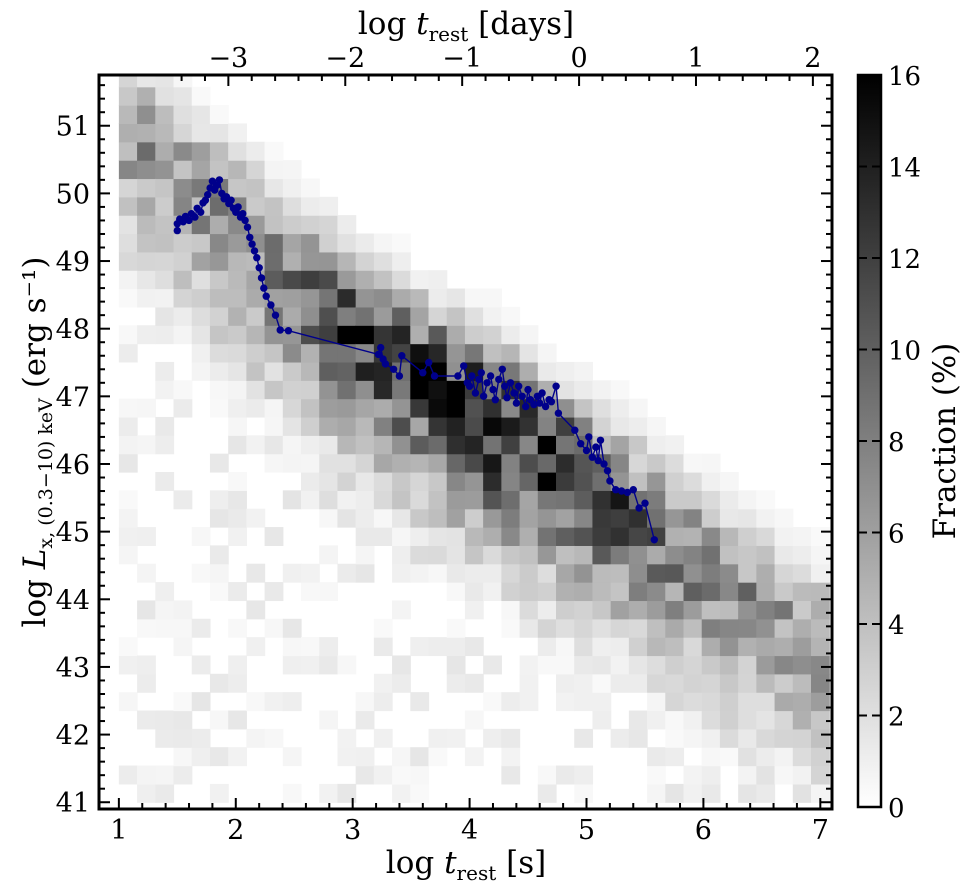  I want to click on x2-tick-label: −2, so click(345, 58).